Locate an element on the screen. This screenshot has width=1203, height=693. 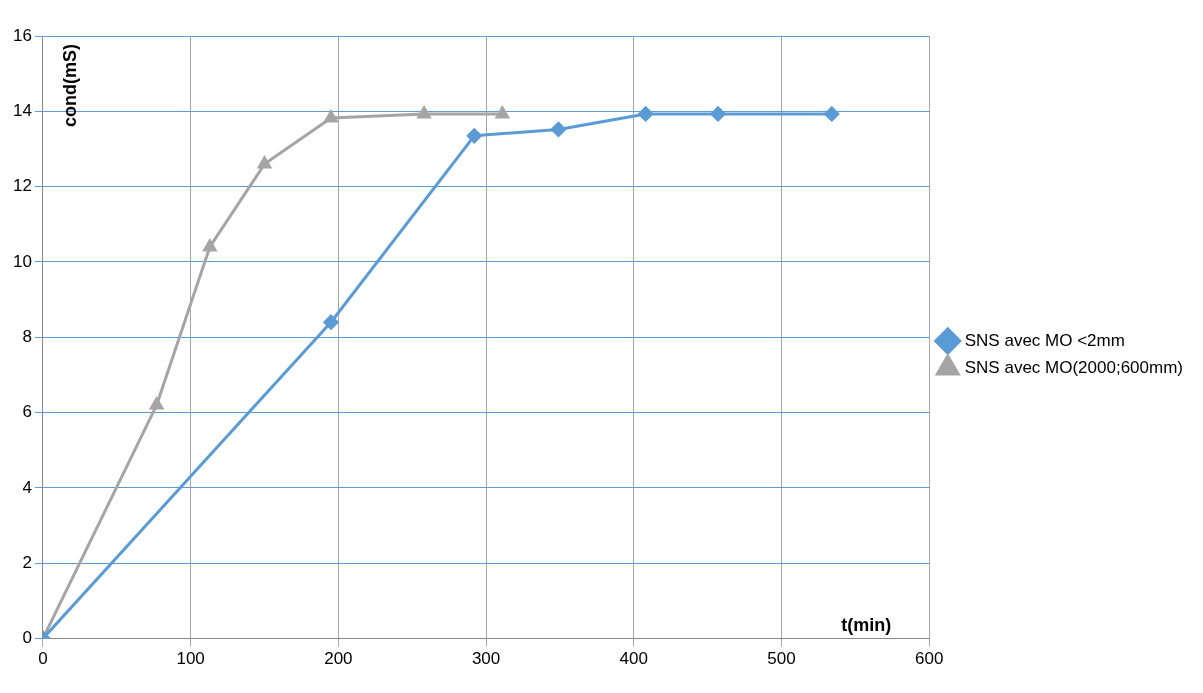
x-tick-label: 200 is located at coordinates (338, 659).